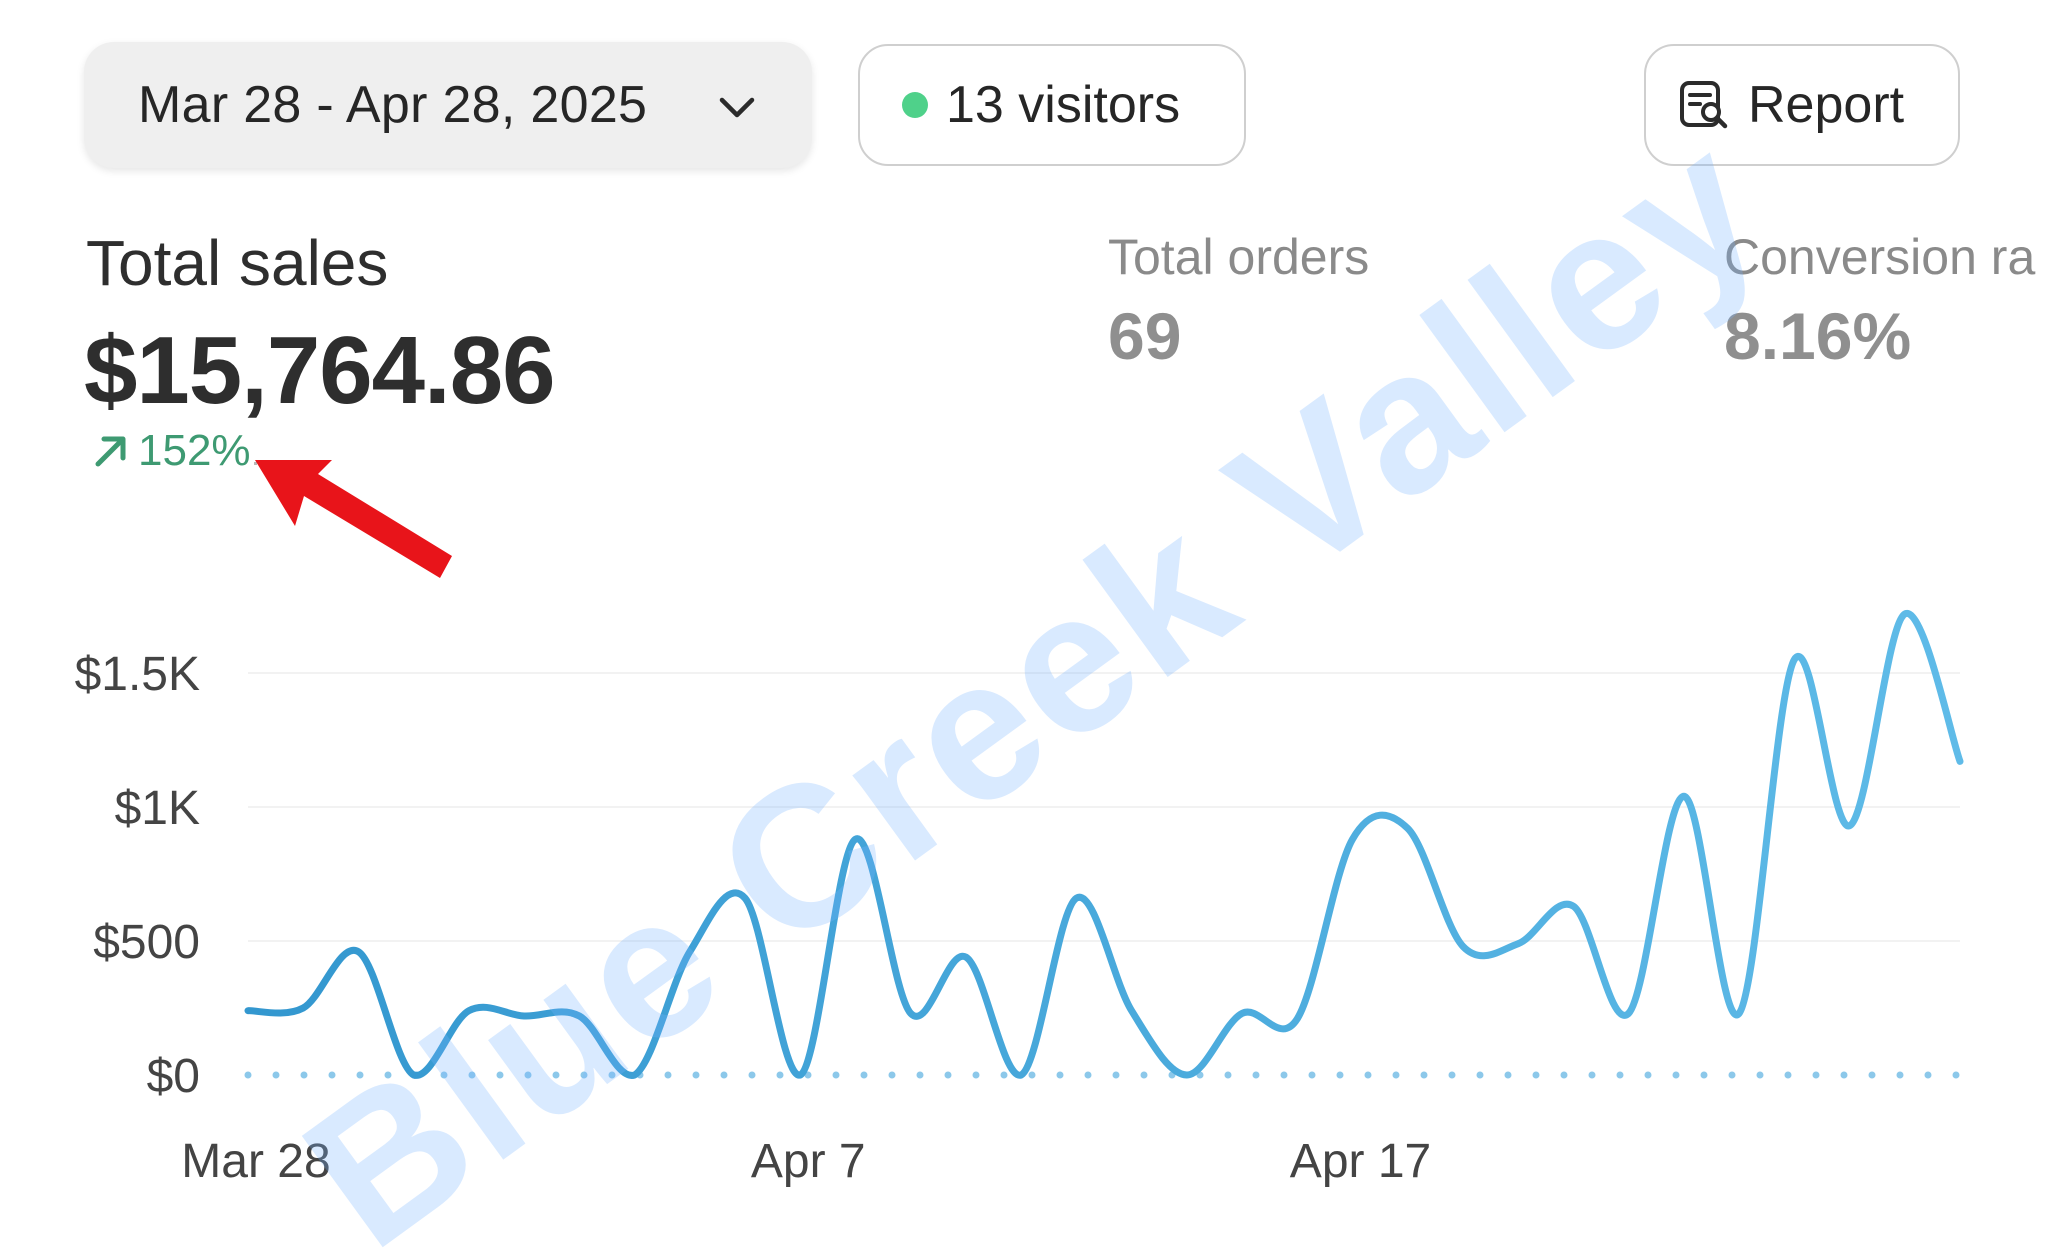  I want to click on x-axis: Mar 28 Apr 7 Apr 17, so click(806, 1161).